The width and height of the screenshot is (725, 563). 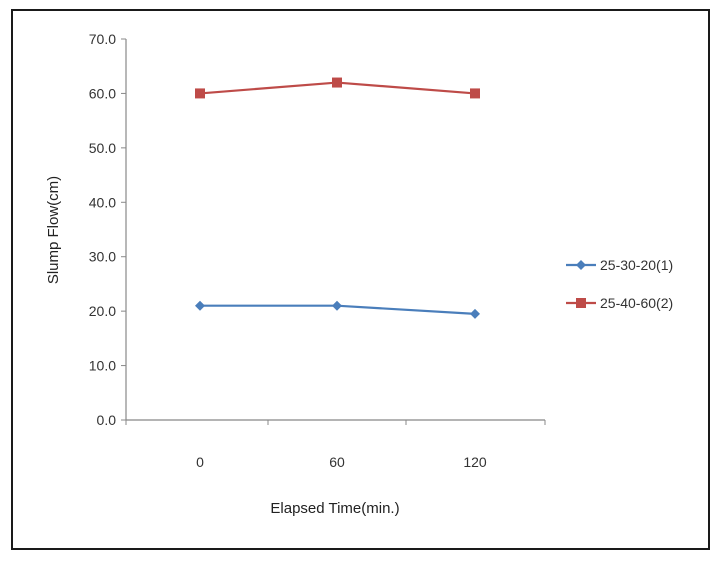 I want to click on y-tick-label: 60.0, so click(x=102, y=93).